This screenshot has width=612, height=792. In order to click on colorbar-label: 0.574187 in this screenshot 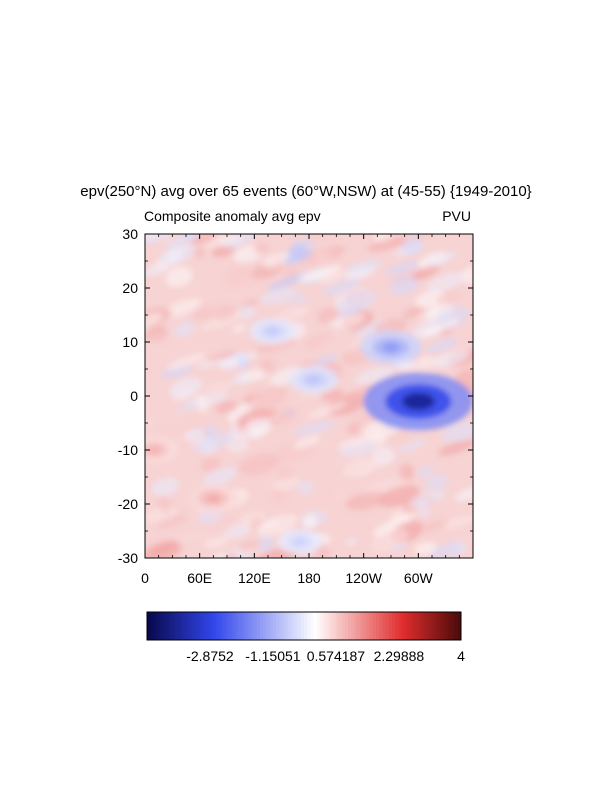, I will do `click(336, 656)`.